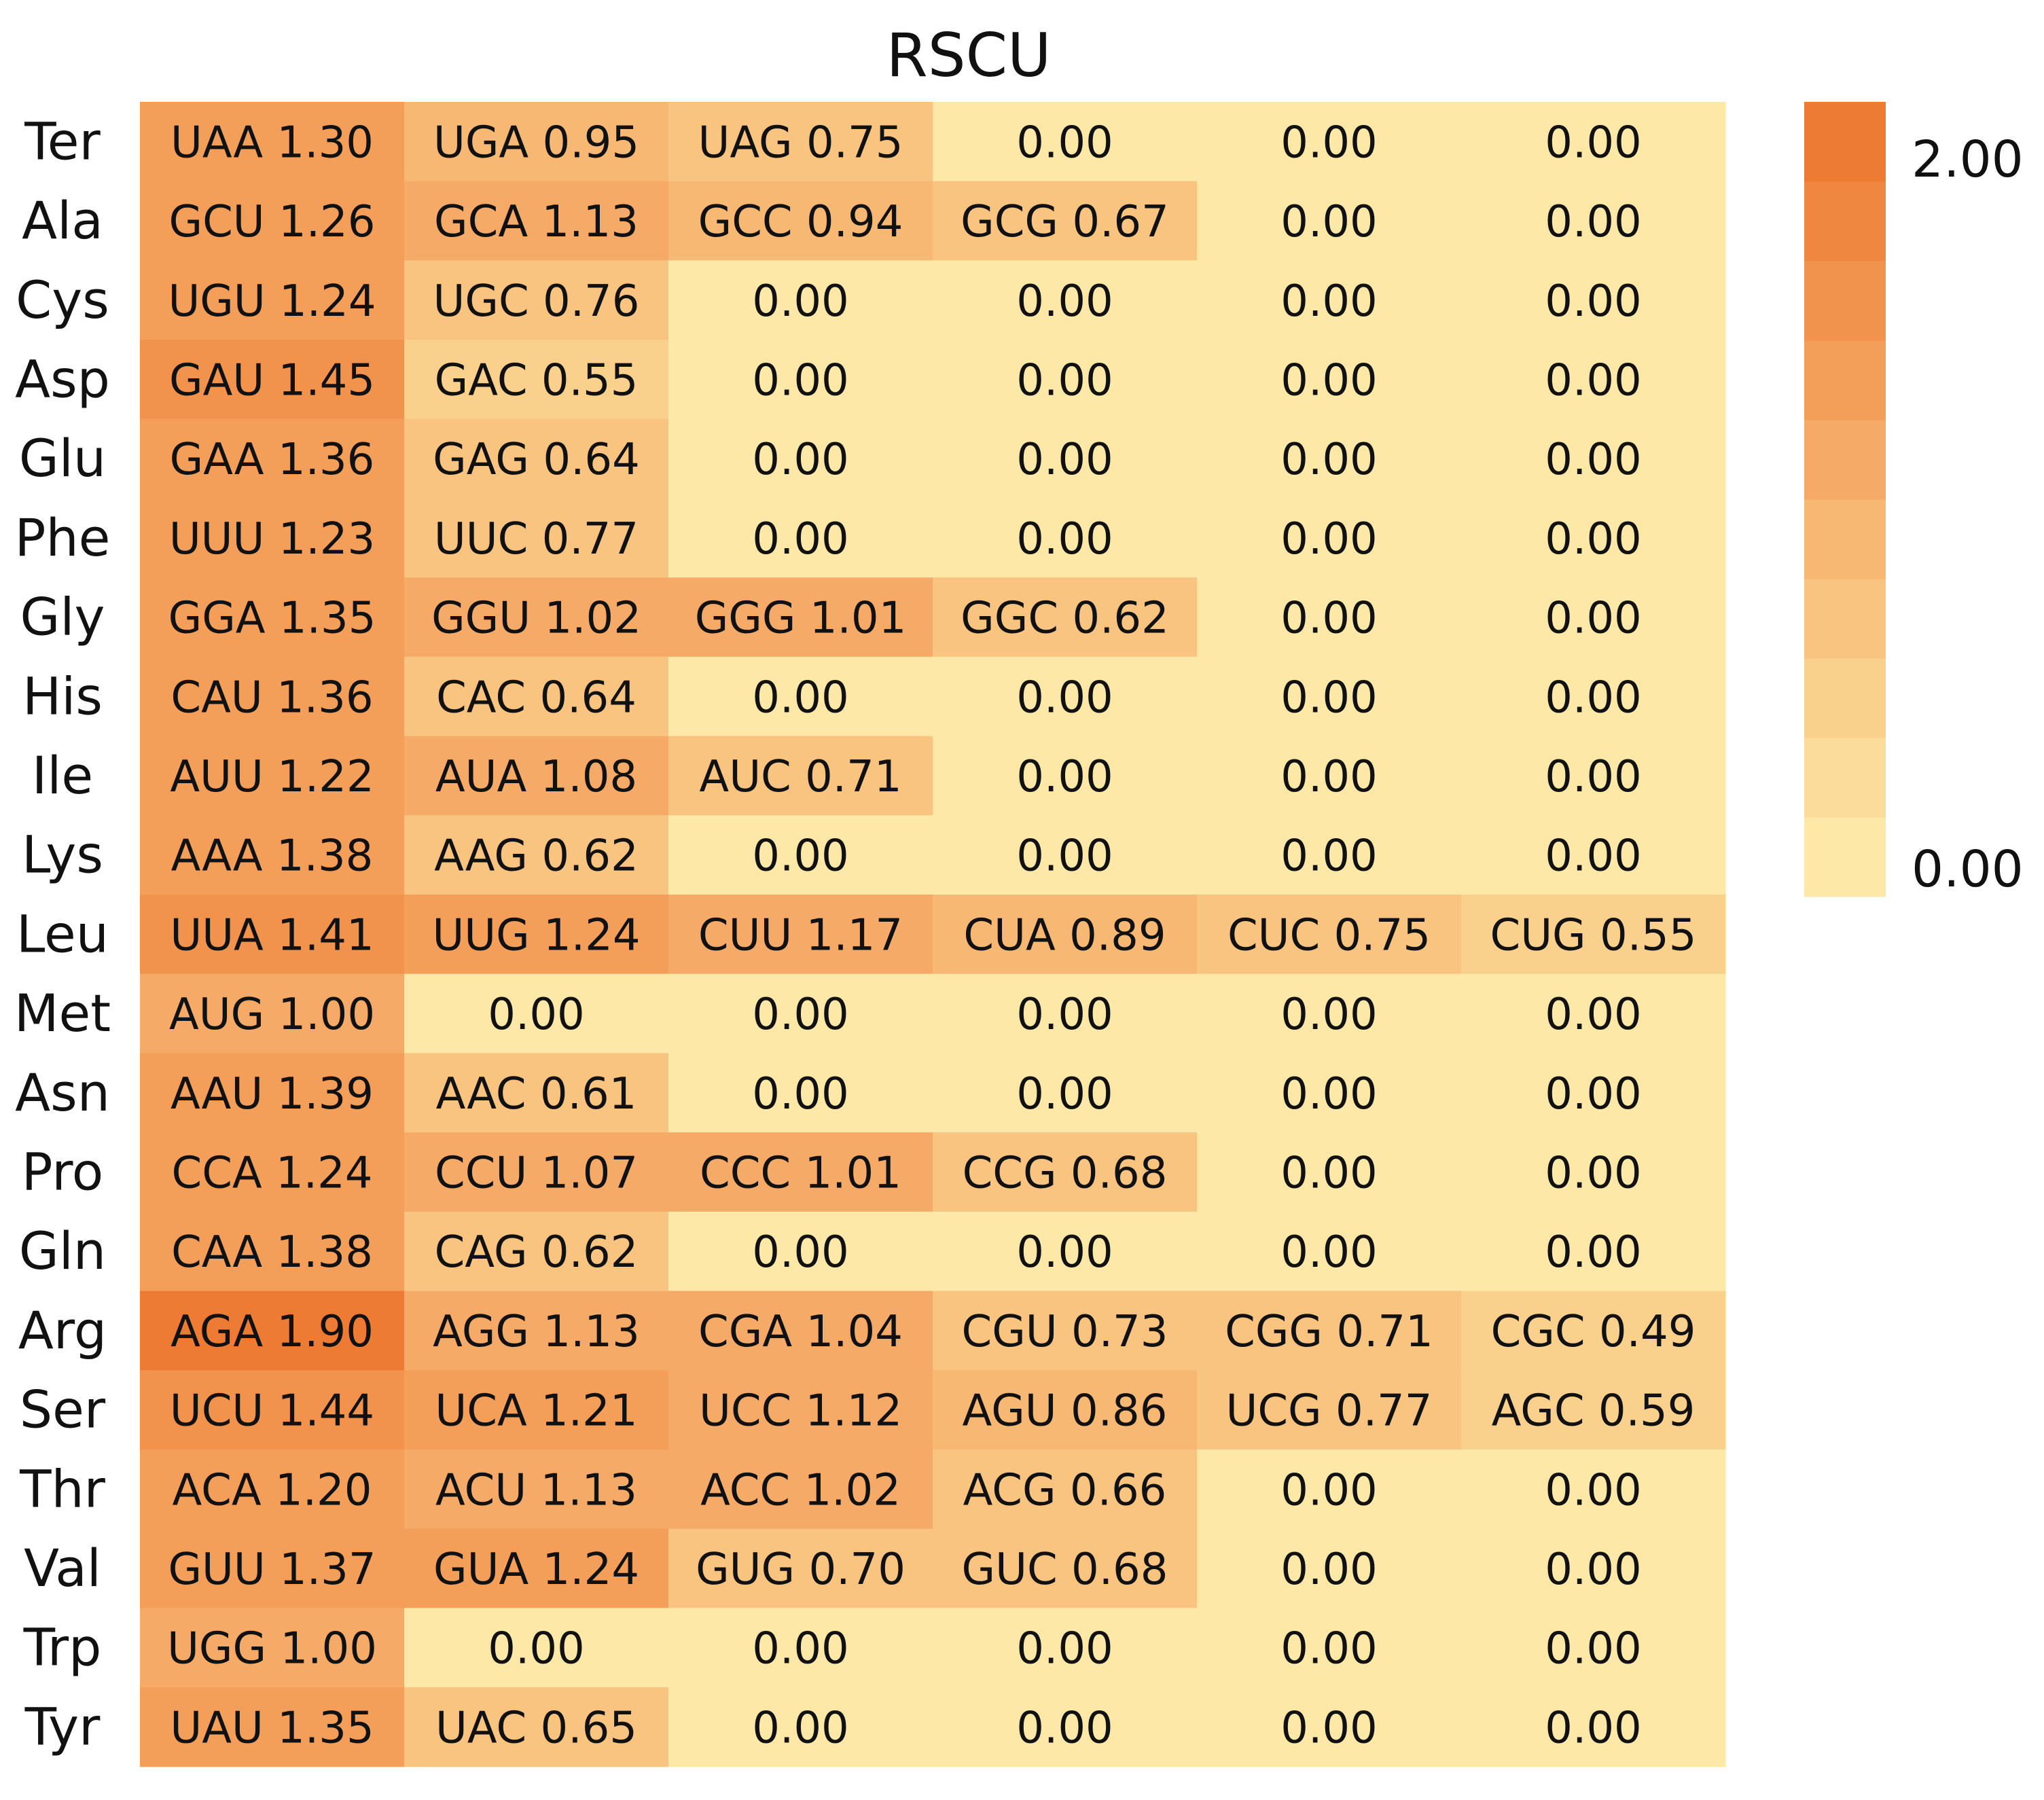 This screenshot has width=2044, height=1800. What do you see at coordinates (62, 220) in the screenshot?
I see `row-label-ala: Ala` at bounding box center [62, 220].